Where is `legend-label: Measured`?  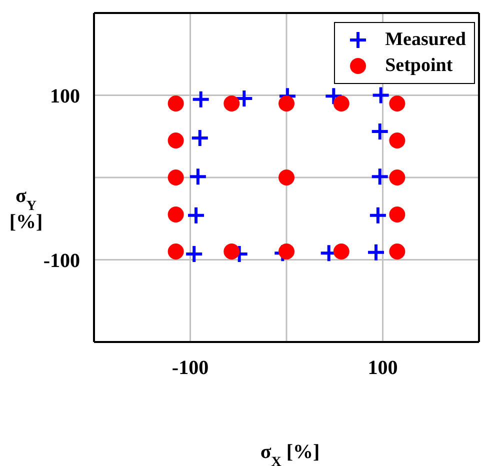 legend-label: Measured is located at coordinates (425, 40).